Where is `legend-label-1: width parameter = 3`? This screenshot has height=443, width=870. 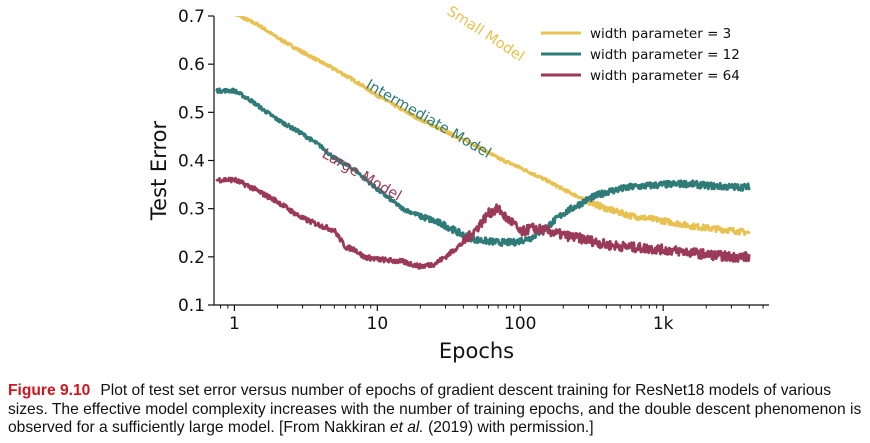 legend-label-1: width parameter = 3 is located at coordinates (660, 34).